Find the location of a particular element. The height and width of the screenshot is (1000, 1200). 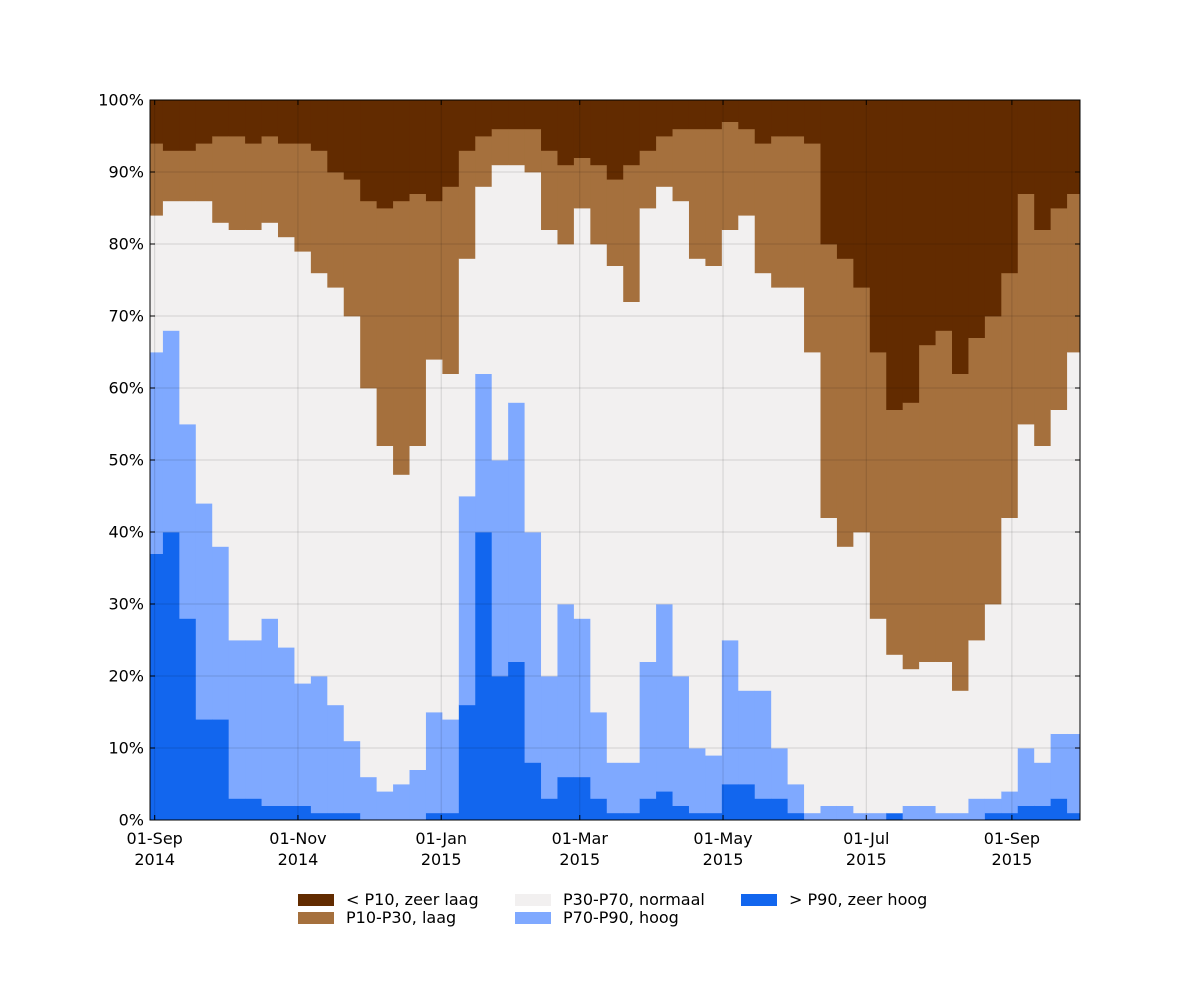

y-tick-label: 40% is located at coordinates (126, 532).